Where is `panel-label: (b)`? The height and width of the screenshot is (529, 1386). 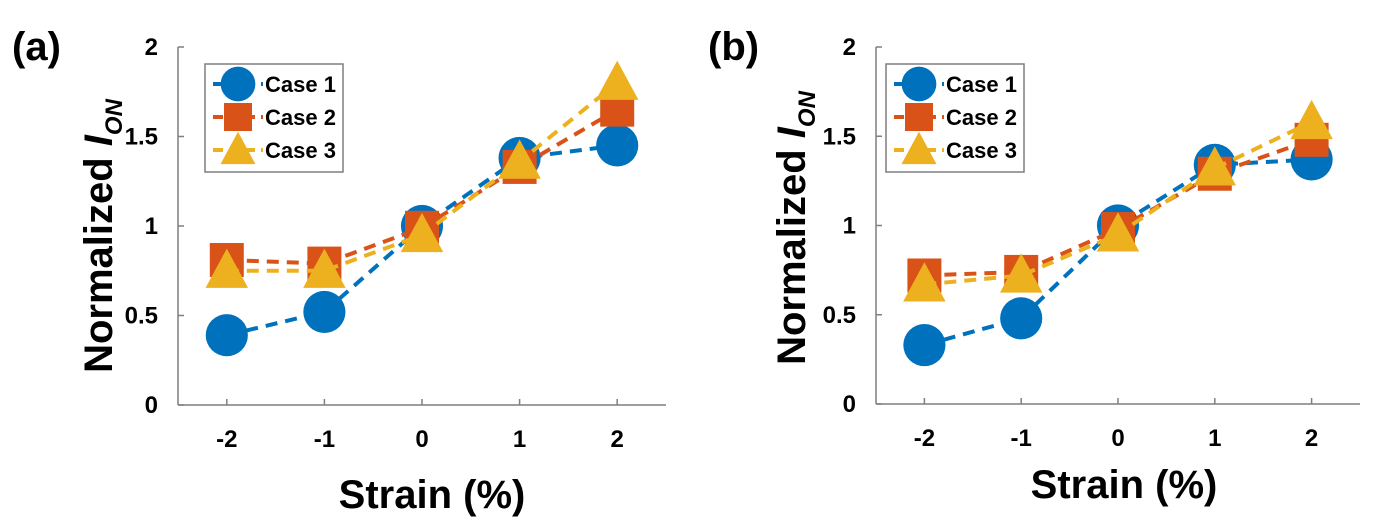
panel-label: (b) is located at coordinates (733, 47).